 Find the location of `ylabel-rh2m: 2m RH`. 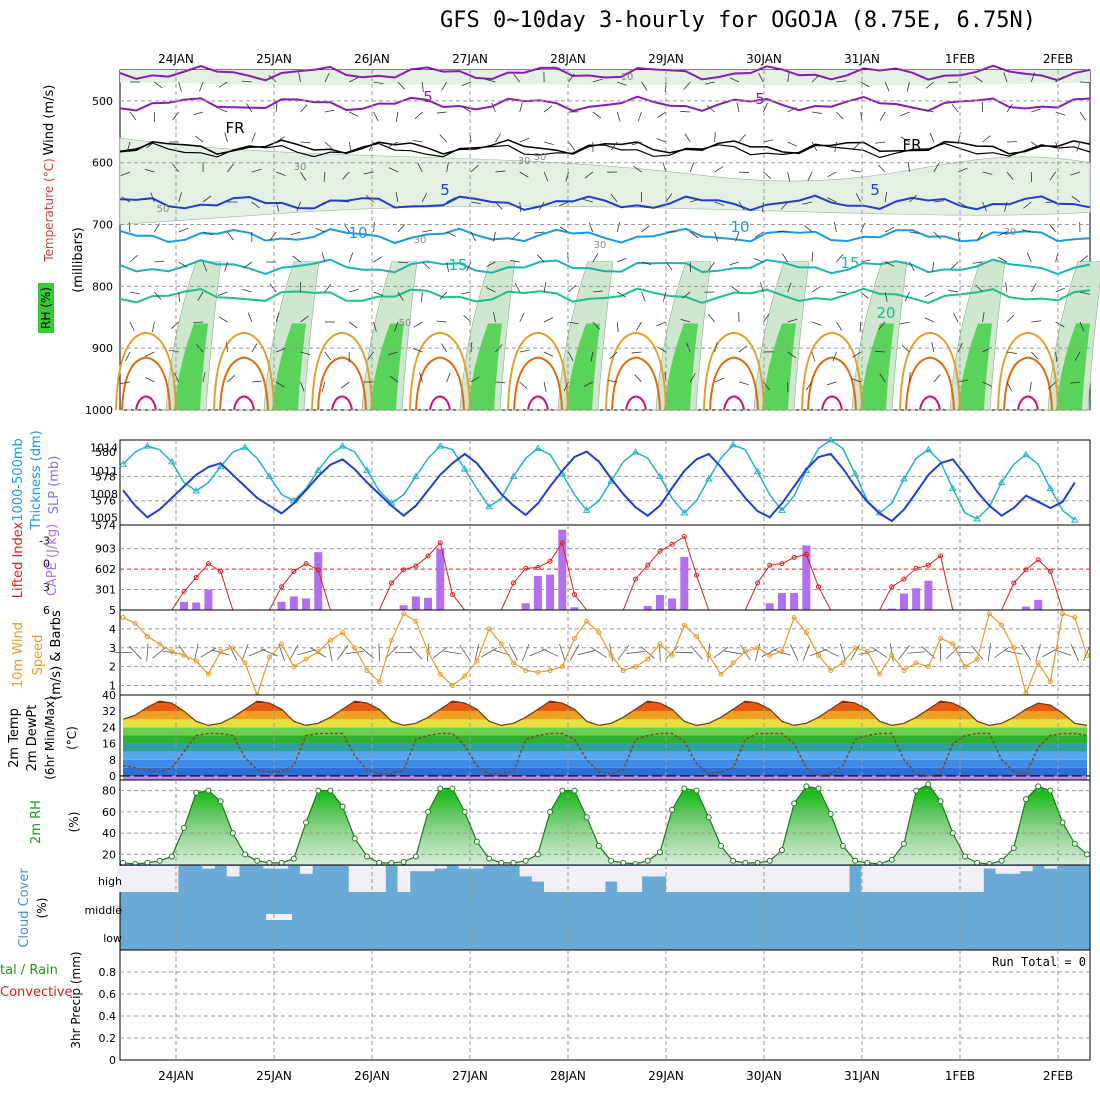

ylabel-rh2m: 2m RH is located at coordinates (36, 822).